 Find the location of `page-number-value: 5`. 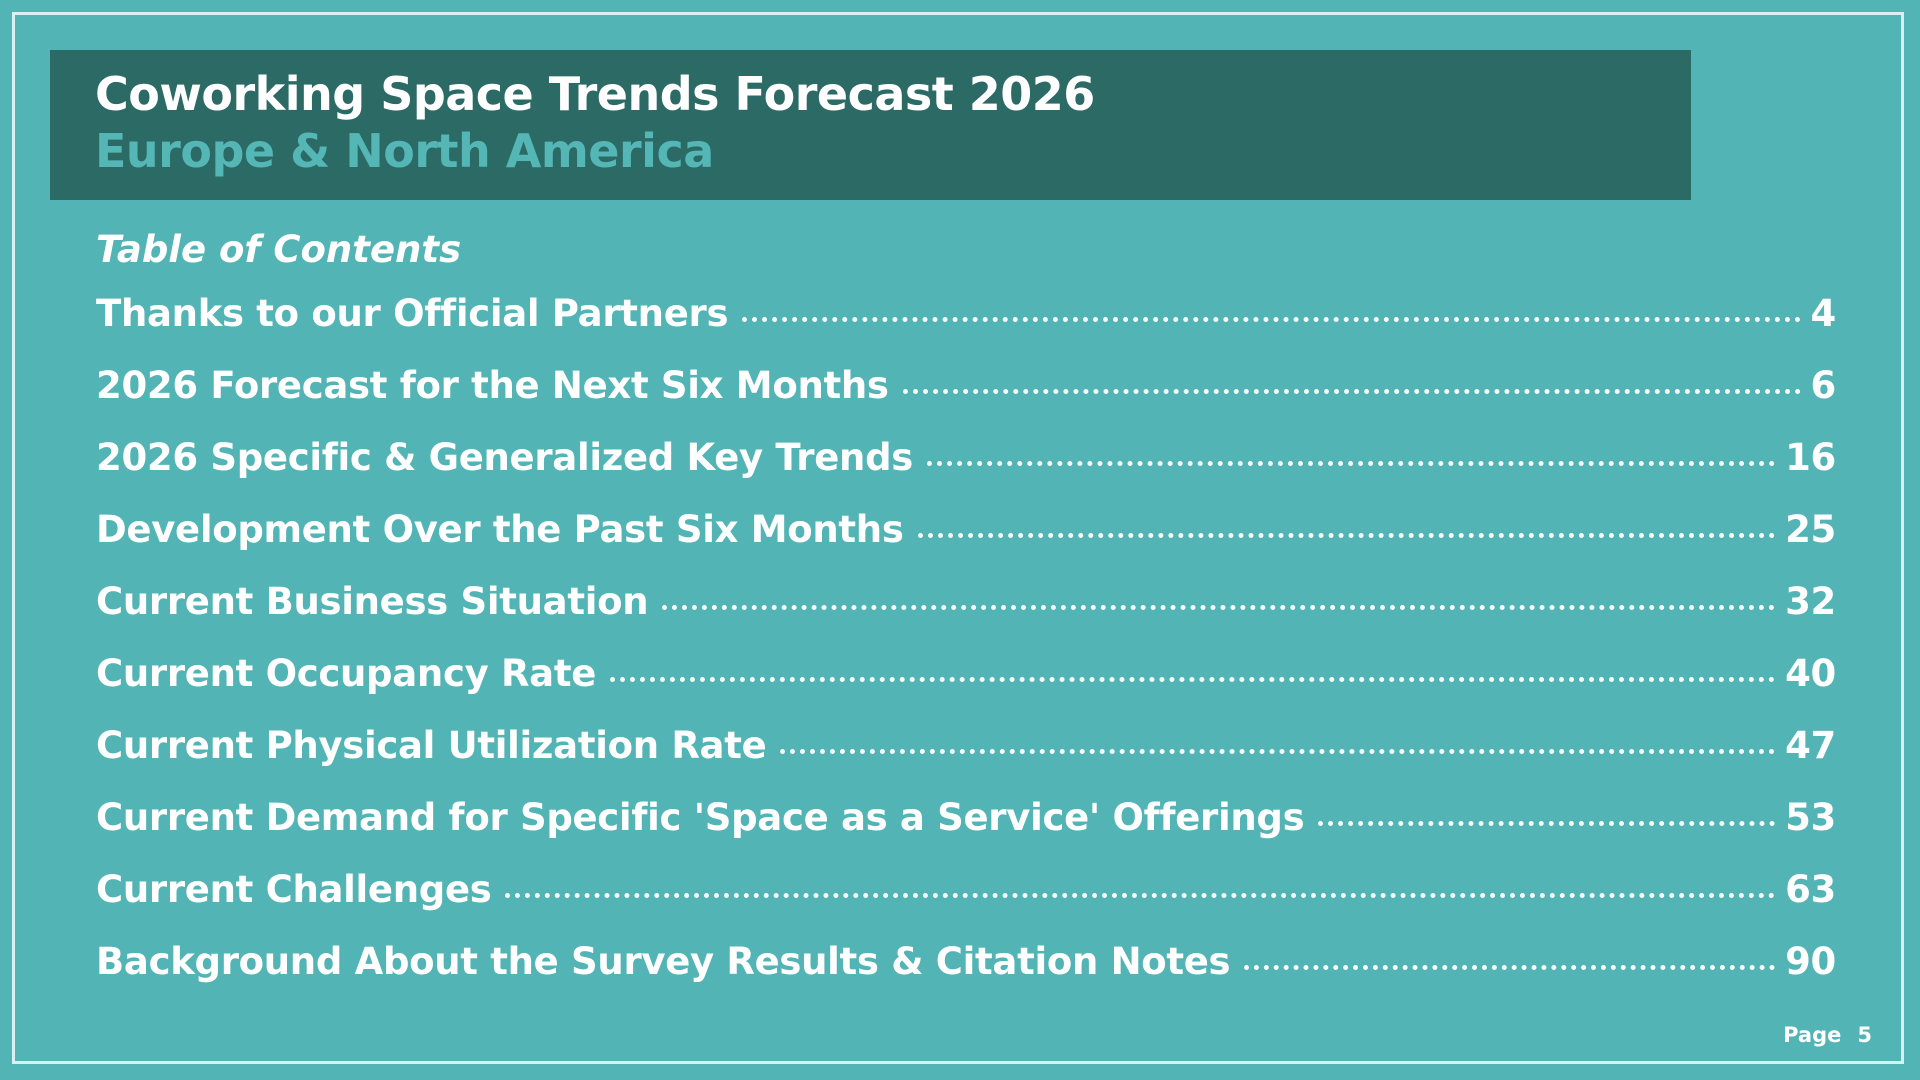

page-number-value: 5 is located at coordinates (1864, 1035).